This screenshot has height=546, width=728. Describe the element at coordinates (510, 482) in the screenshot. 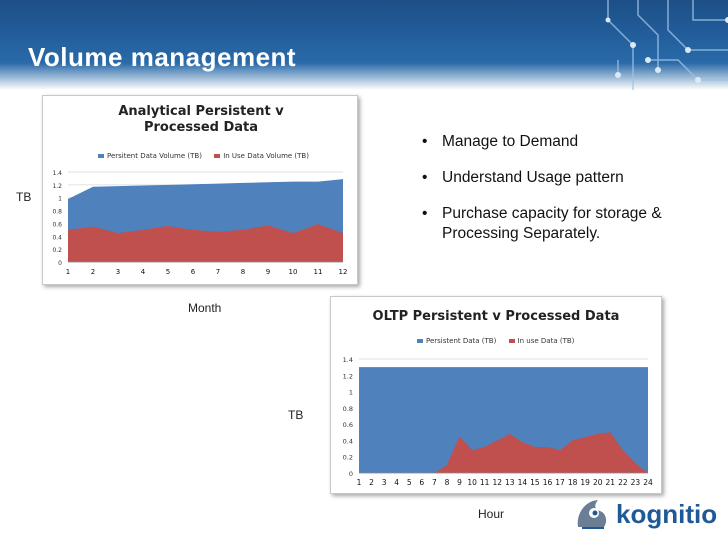

I see `x-tick-label: 13` at that location.